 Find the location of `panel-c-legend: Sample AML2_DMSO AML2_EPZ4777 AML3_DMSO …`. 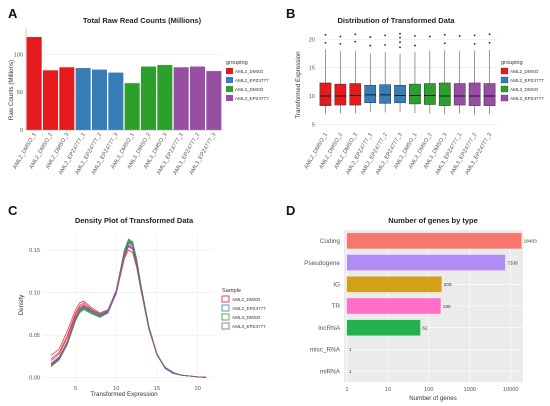

panel-c-legend: Sample AML2_DMSO AML2_EPZ4777 AML3_DMSO … is located at coordinates (243, 309).